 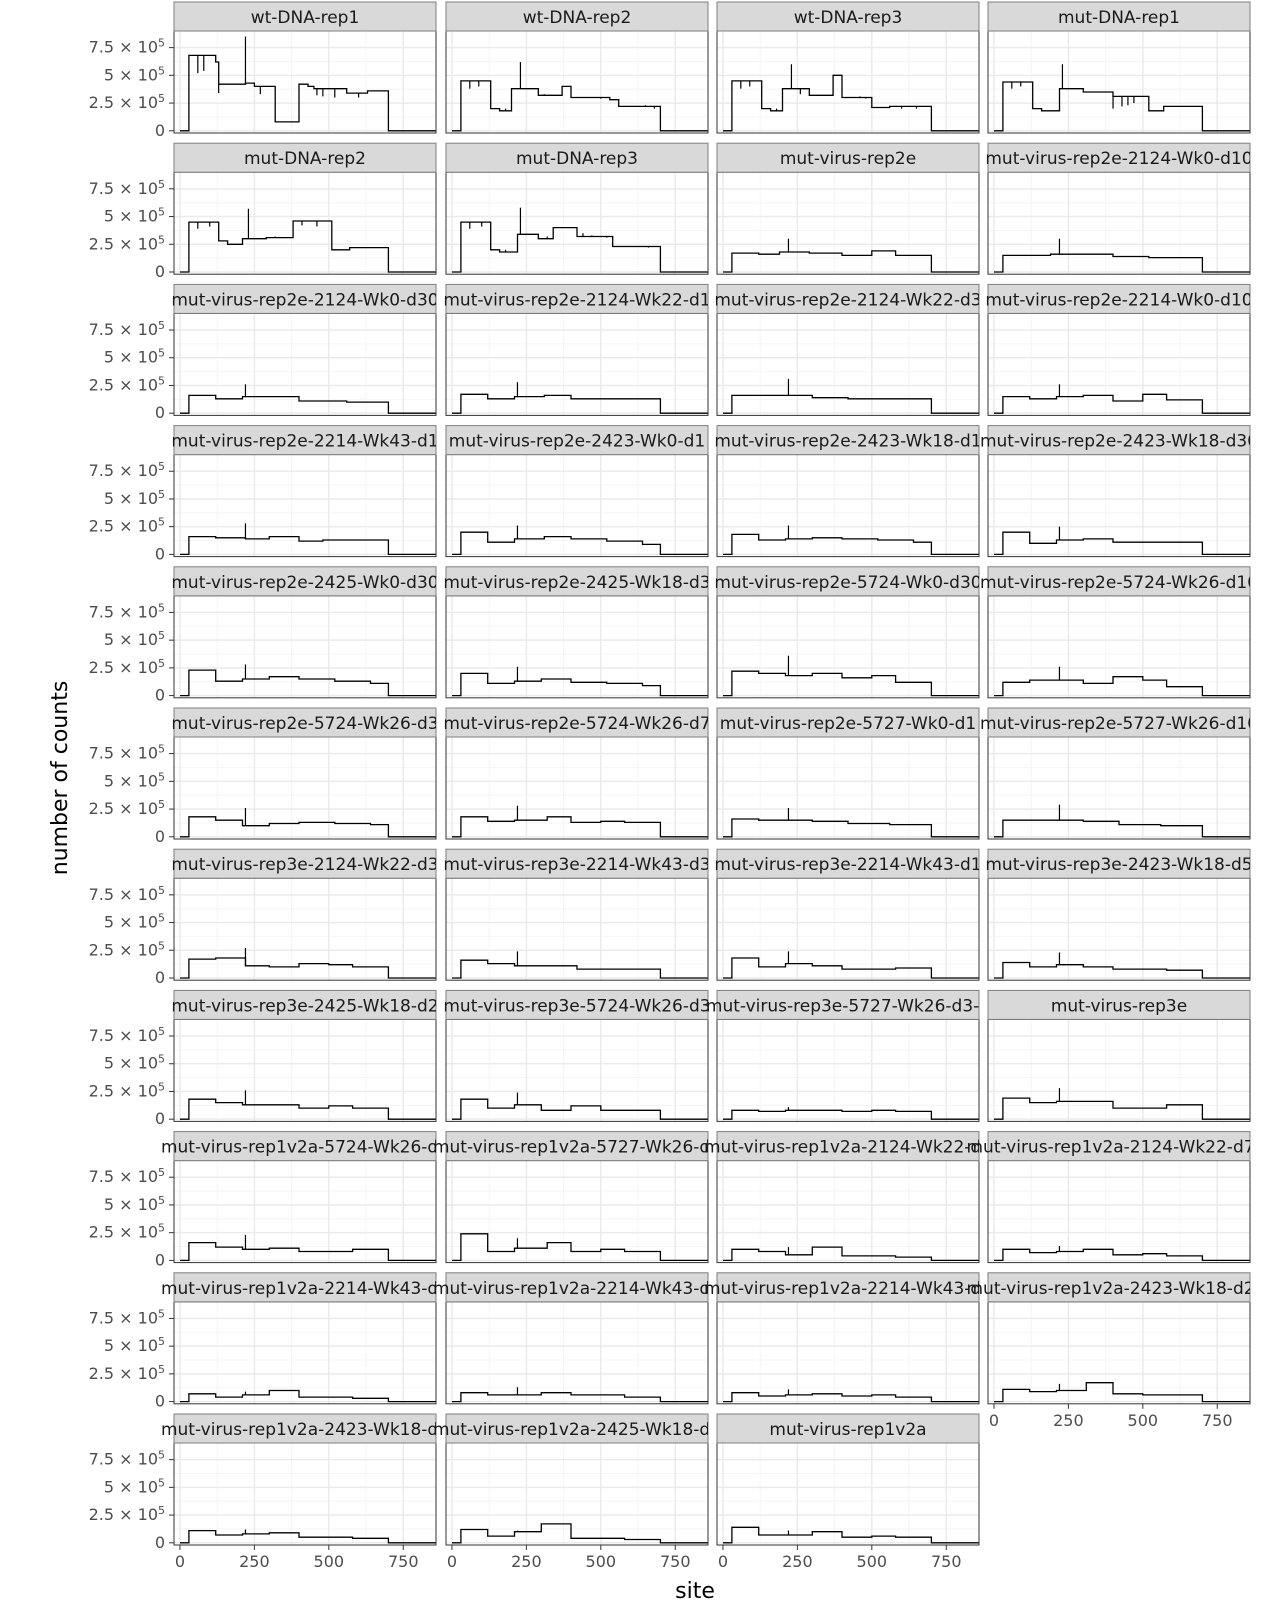 I want to click on facet-panel: mut-virus-rep2e-5724-Wk0-d30, so click(x=847, y=632).